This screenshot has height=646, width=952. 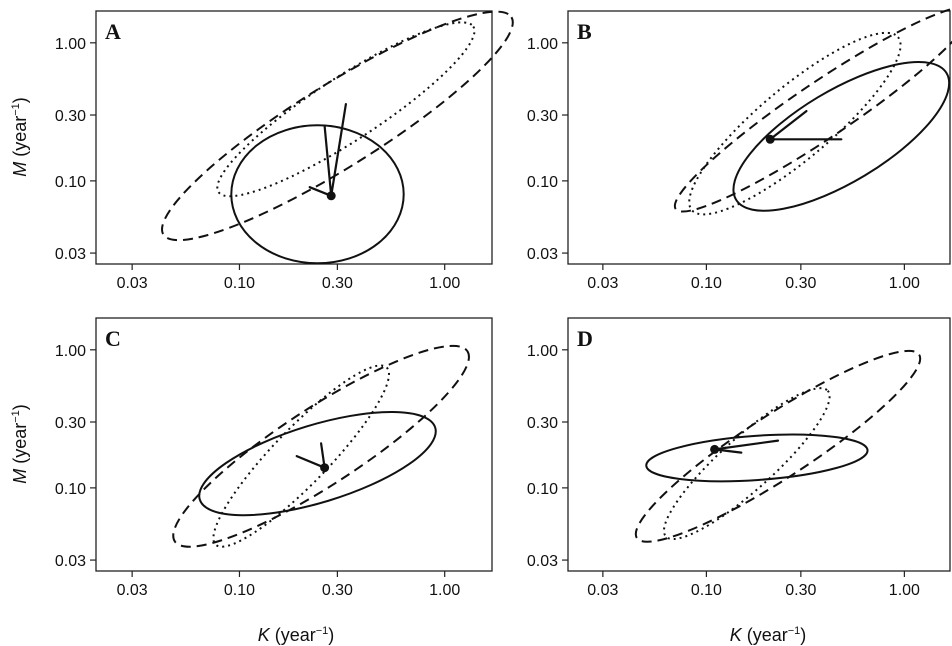 What do you see at coordinates (800, 590) in the screenshot?
I see `panel-d-xtick-label: 0.30` at bounding box center [800, 590].